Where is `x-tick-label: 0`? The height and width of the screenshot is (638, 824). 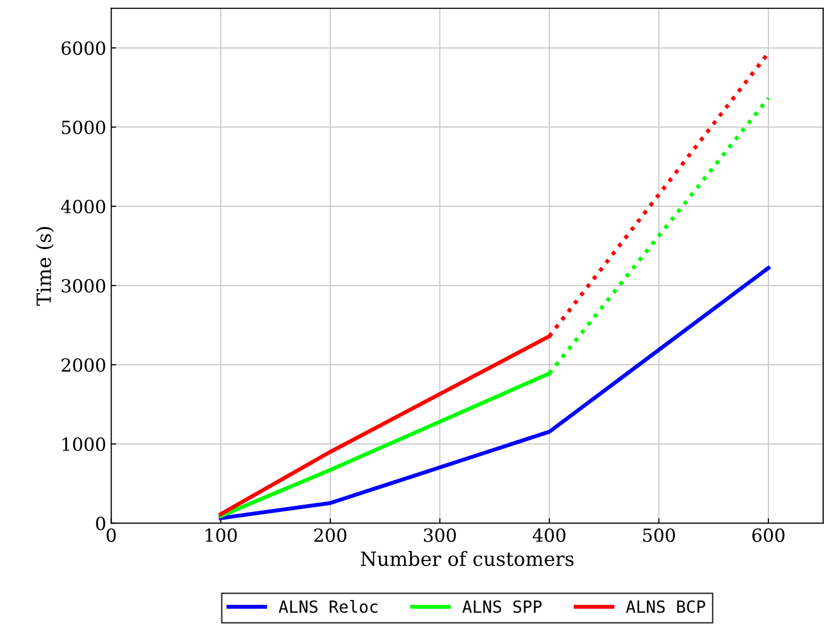 x-tick-label: 0 is located at coordinates (111, 535).